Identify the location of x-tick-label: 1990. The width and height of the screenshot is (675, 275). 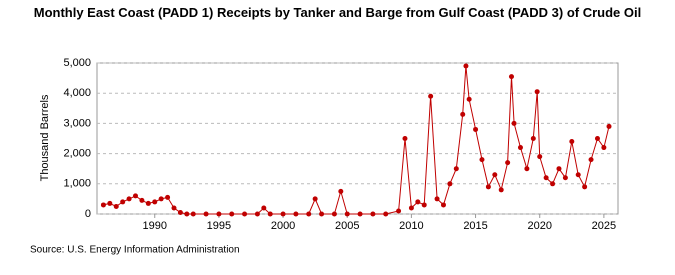
(155, 226).